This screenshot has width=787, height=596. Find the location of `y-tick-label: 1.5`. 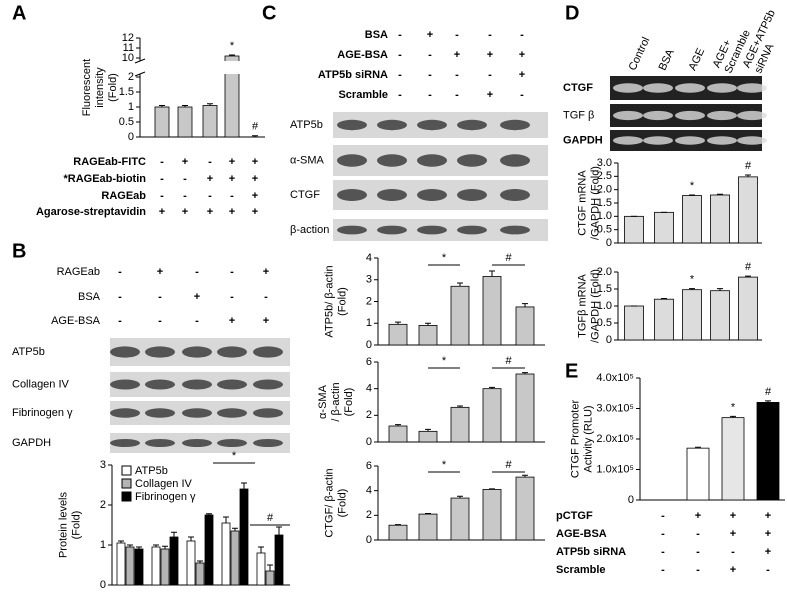

y-tick-label: 1.5 is located at coordinates (126, 92).